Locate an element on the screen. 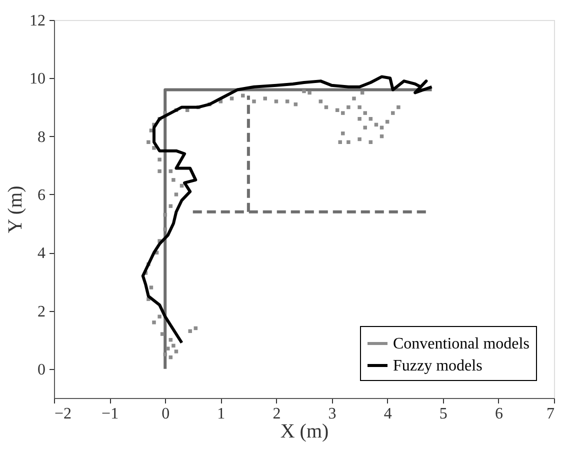 Image resolution: width=579 pixels, height=467 pixels. x-tick-label: 4 is located at coordinates (388, 414).